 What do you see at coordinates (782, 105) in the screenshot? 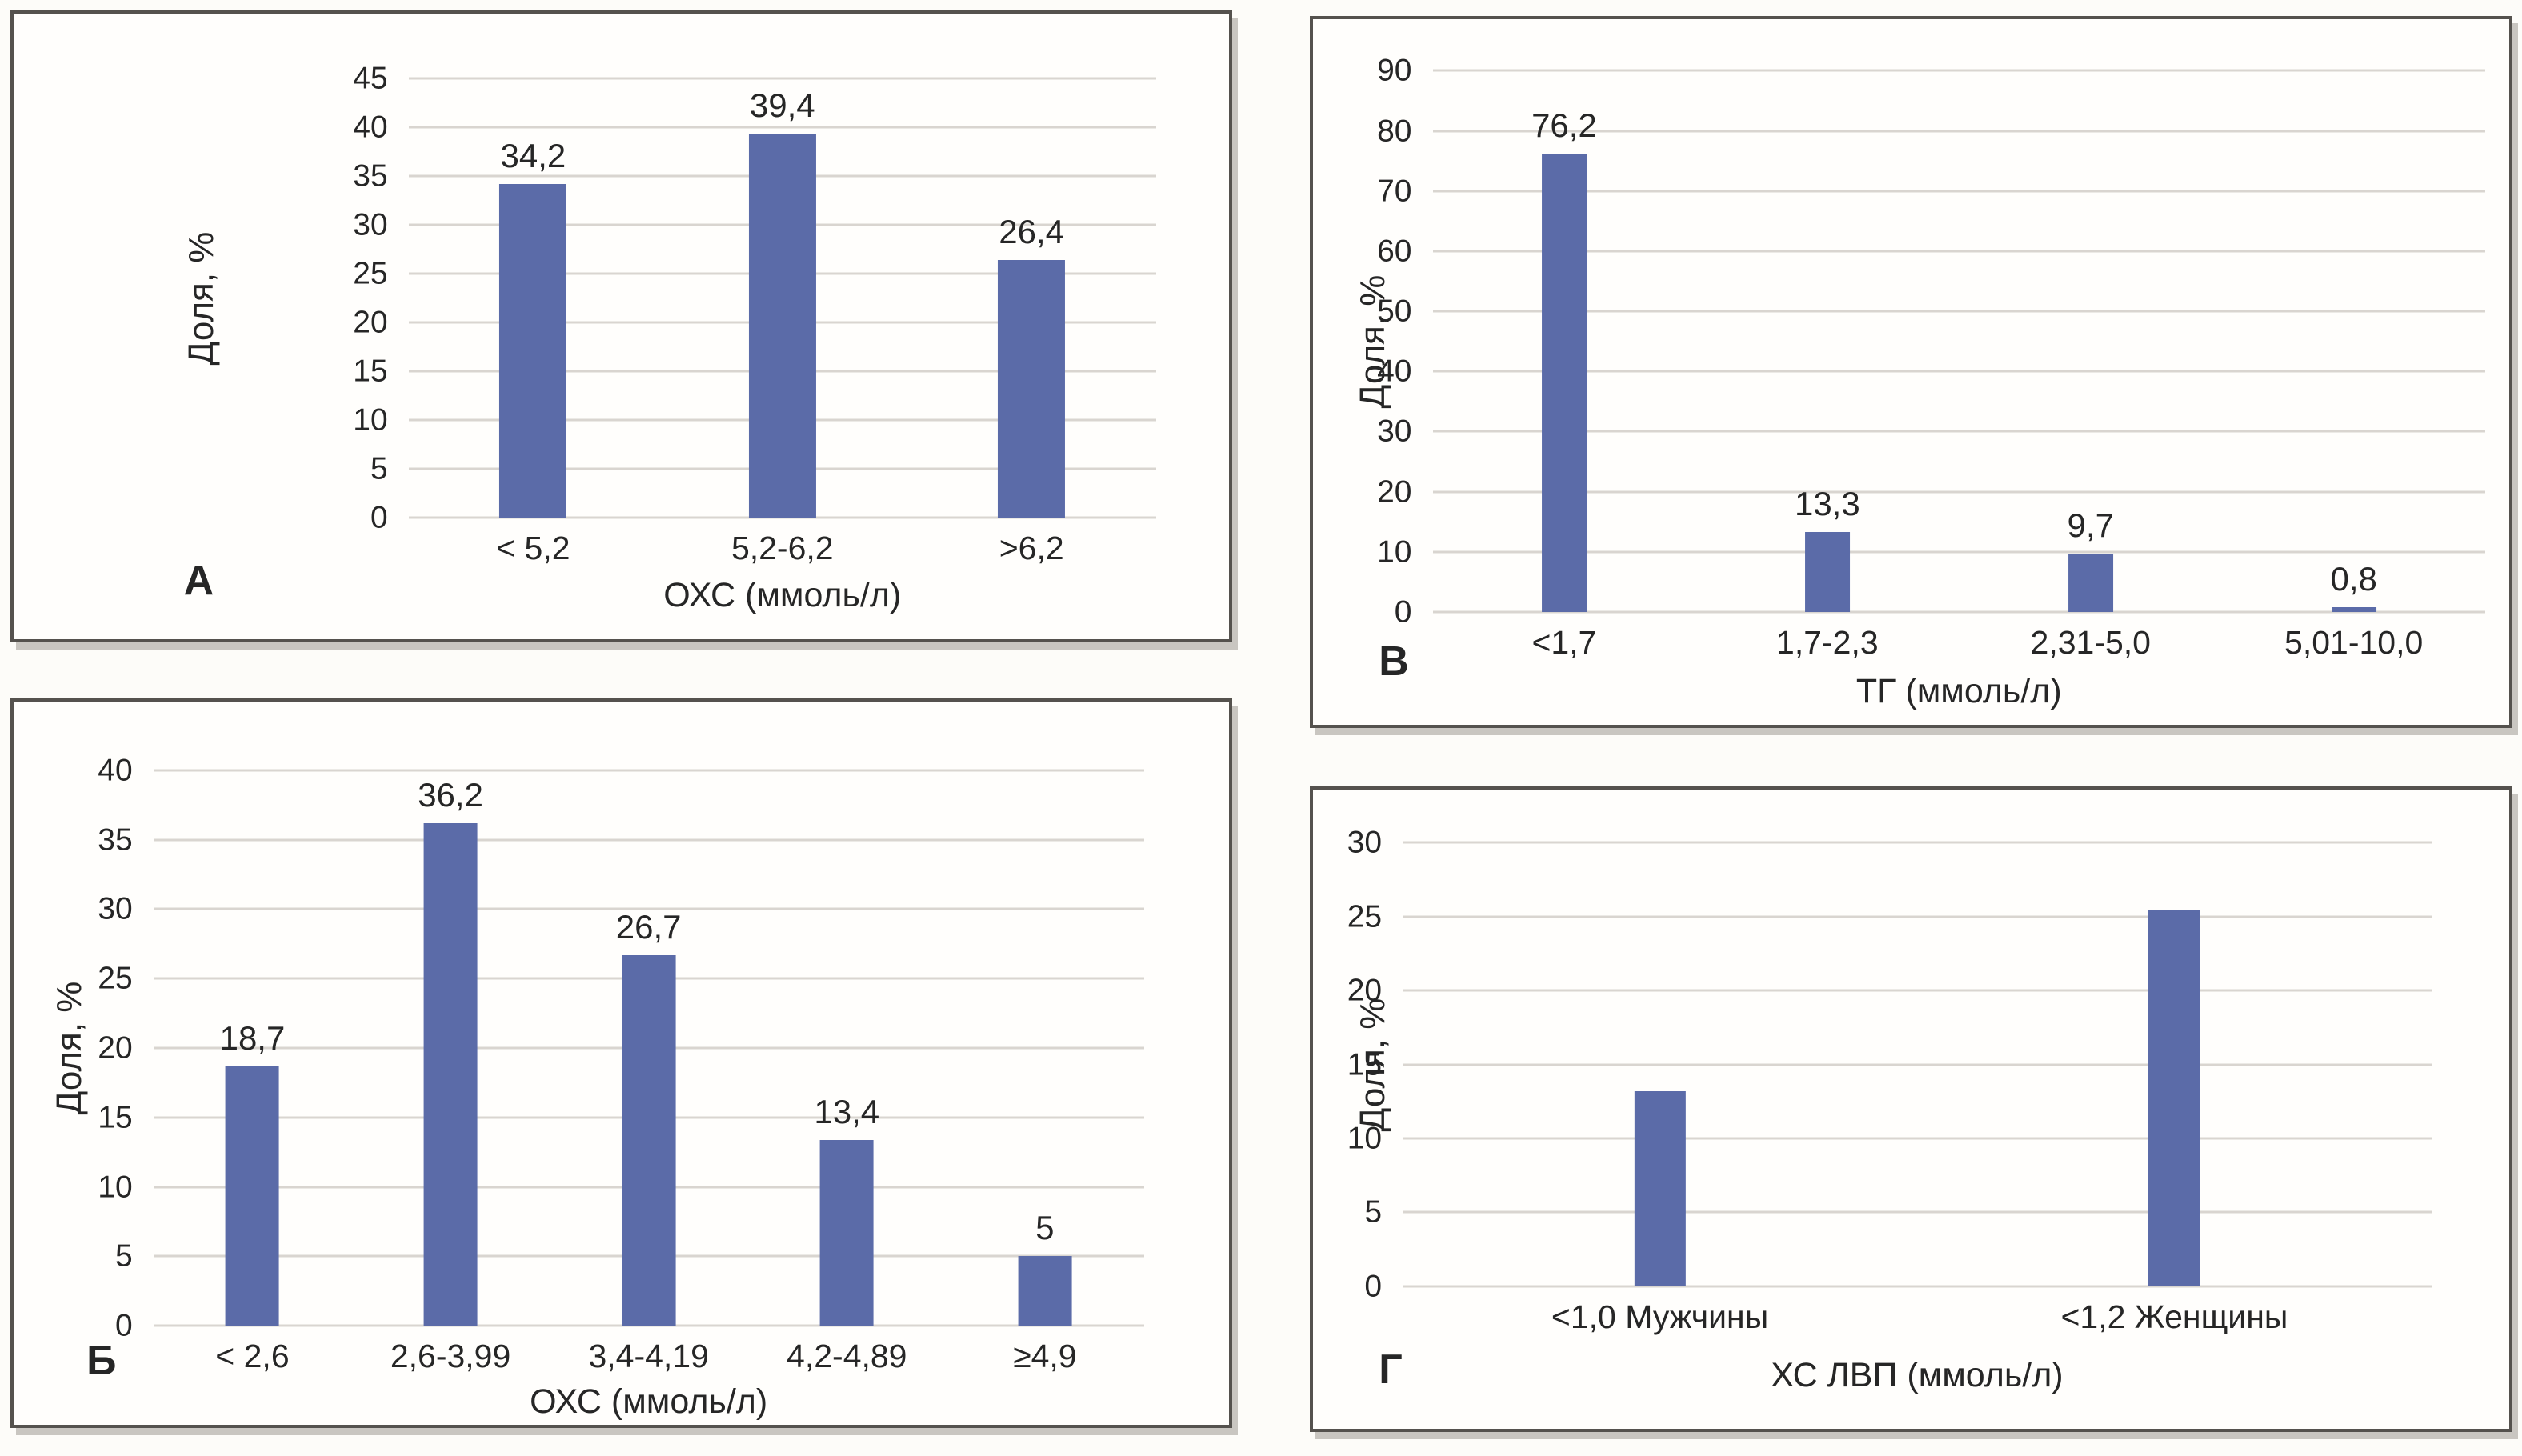
I see `data-label: 39,4` at bounding box center [782, 105].